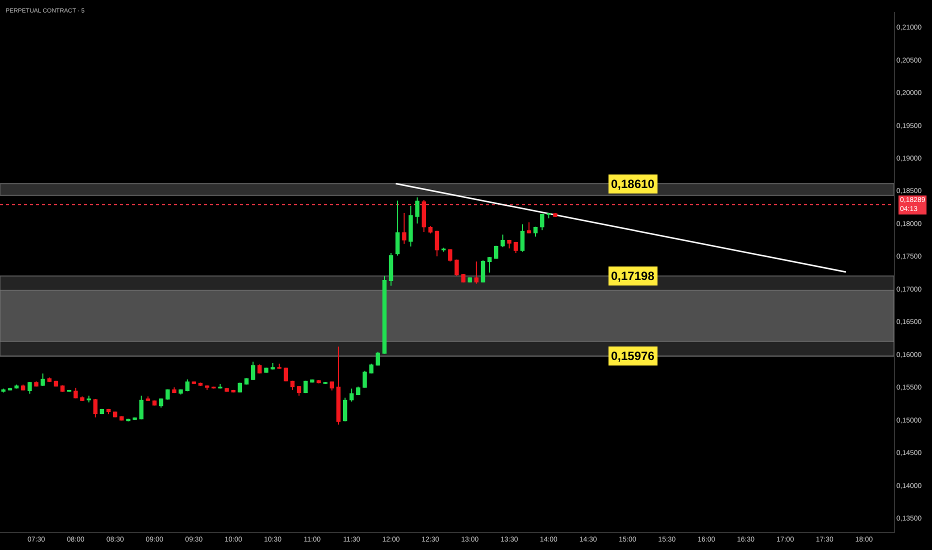 This screenshot has height=550, width=932. I want to click on band-label: 0,17198, so click(633, 276).